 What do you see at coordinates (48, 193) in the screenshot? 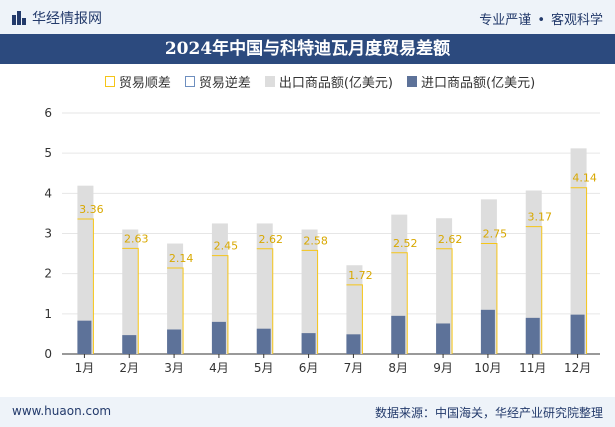
I see `y-tick-label: 4` at bounding box center [48, 193].